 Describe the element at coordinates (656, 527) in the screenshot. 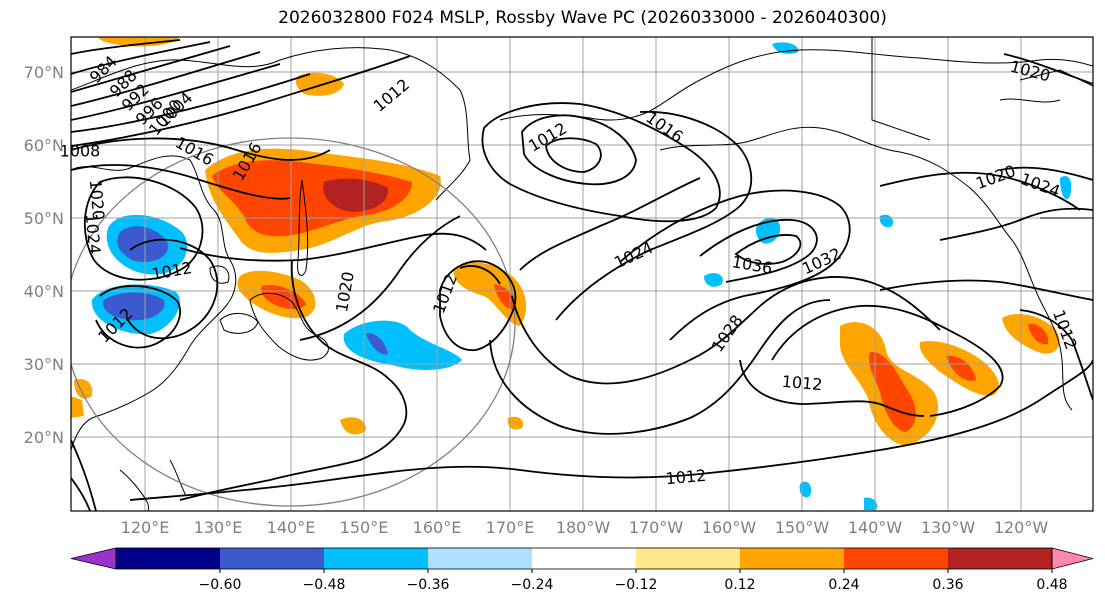

I see `lon-tick-label: 170°W` at that location.